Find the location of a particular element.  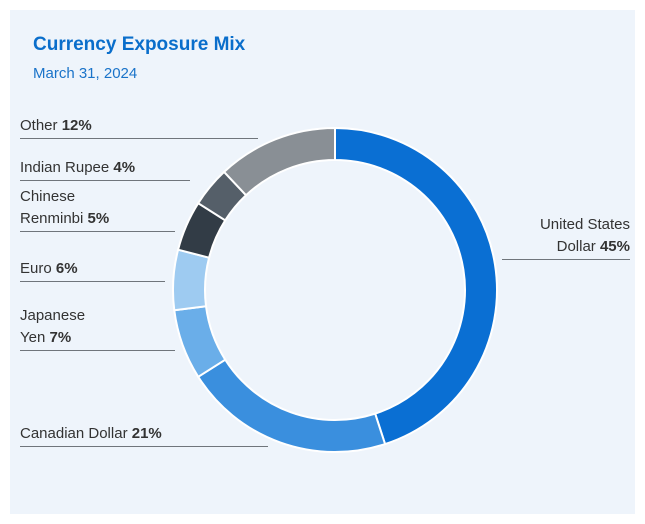

value-label: 12% is located at coordinates (76, 125).